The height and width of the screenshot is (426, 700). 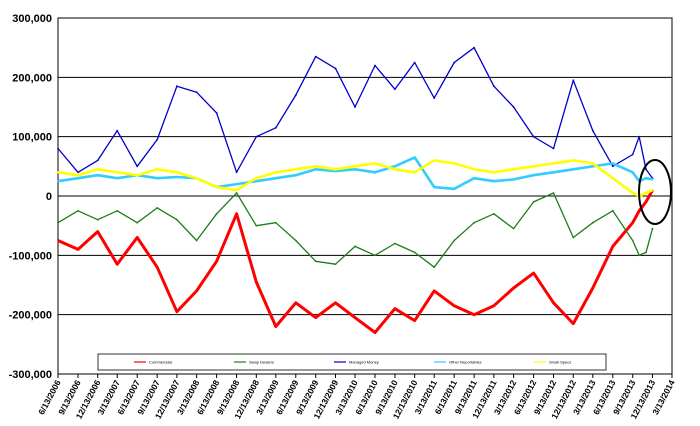 I want to click on y-tick-label: 100,000, so click(x=32, y=138).